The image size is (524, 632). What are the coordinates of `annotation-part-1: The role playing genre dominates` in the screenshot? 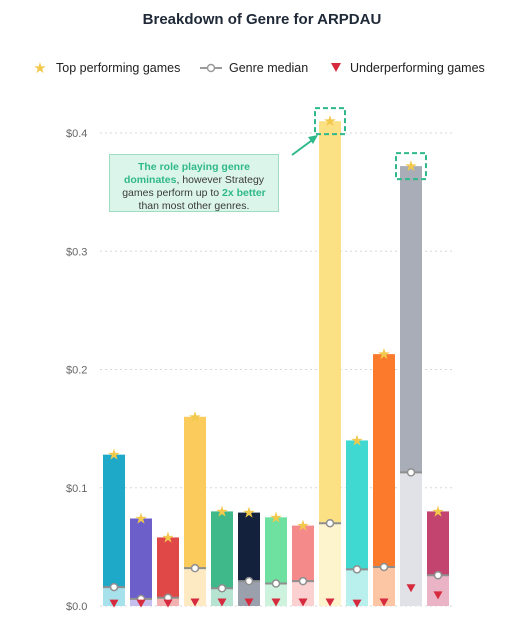 It's located at (187, 173).